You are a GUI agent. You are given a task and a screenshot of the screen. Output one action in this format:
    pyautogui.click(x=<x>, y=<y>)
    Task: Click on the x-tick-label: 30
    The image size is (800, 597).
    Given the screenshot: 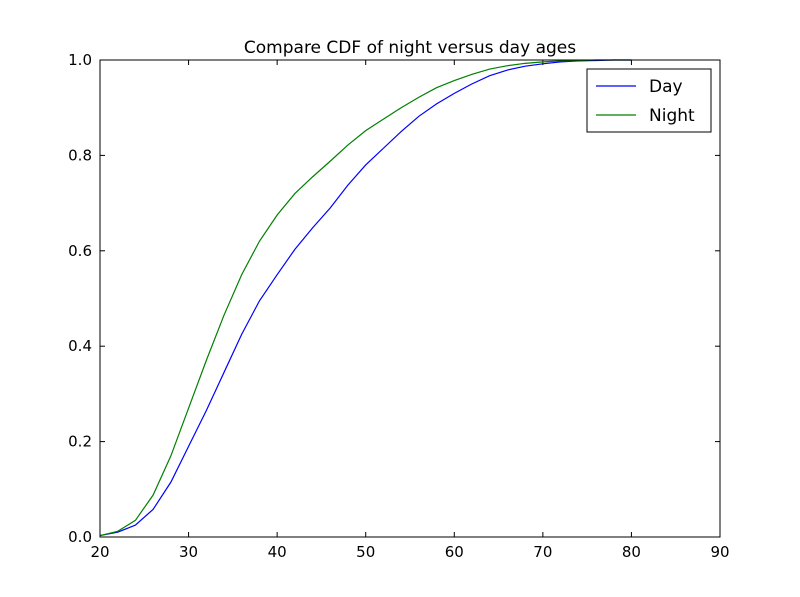 What is the action you would take?
    pyautogui.click(x=188, y=552)
    